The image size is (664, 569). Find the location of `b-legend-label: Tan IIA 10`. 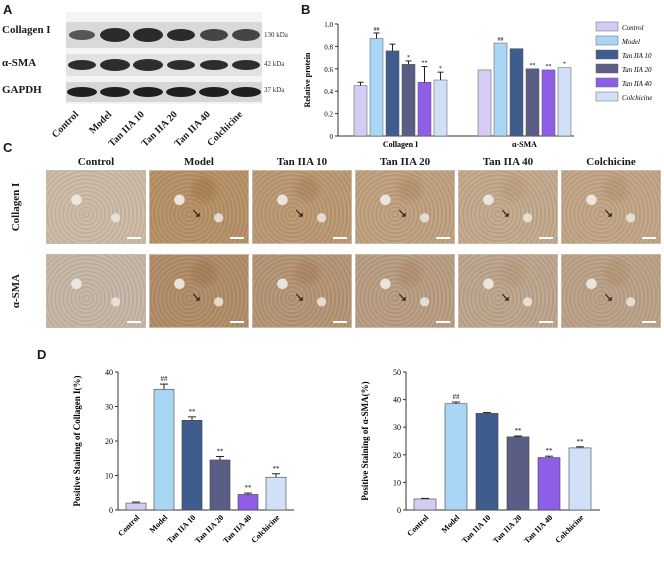

b-legend-label: Tan IIA 10 is located at coordinates (637, 56).